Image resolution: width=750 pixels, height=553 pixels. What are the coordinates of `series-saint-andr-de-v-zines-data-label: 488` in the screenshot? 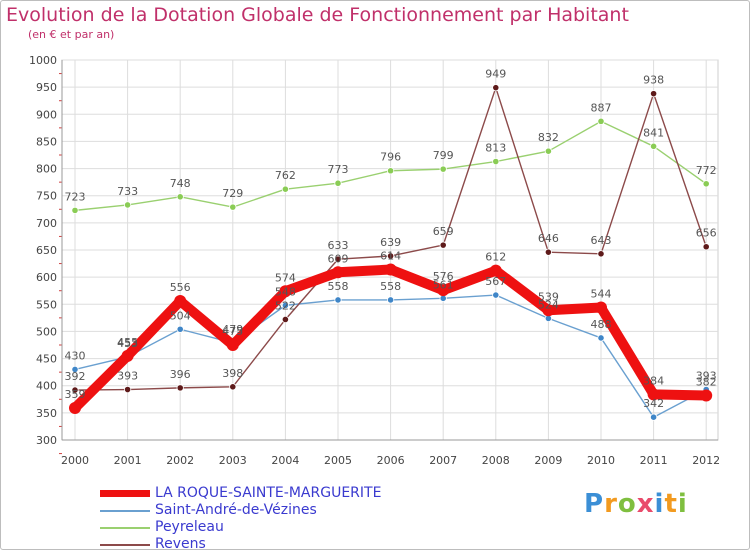 It's located at (601, 324).